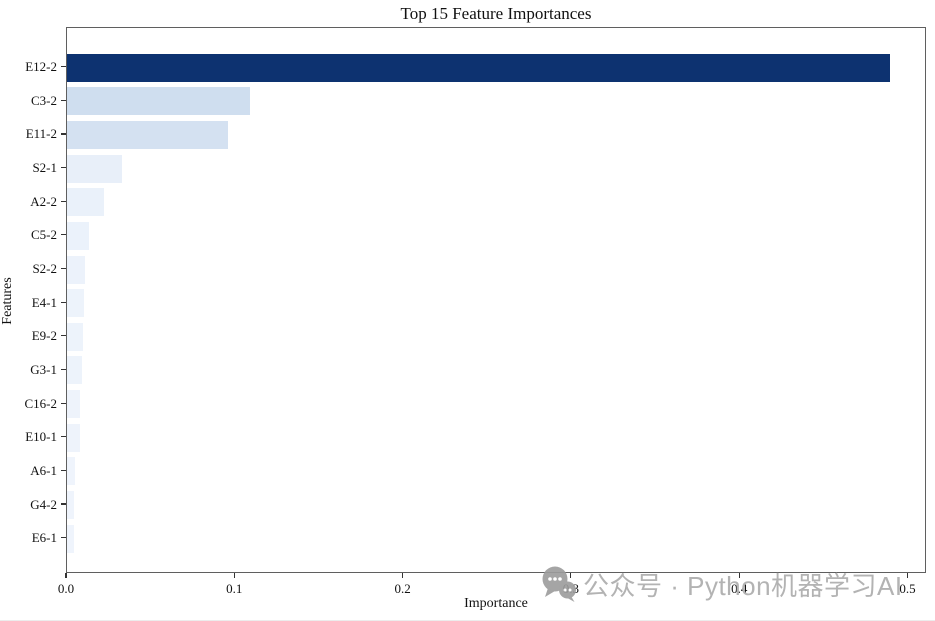 Image resolution: width=935 pixels, height=621 pixels. Describe the element at coordinates (7, 301) in the screenshot. I see `y-axis-label: Features` at that location.